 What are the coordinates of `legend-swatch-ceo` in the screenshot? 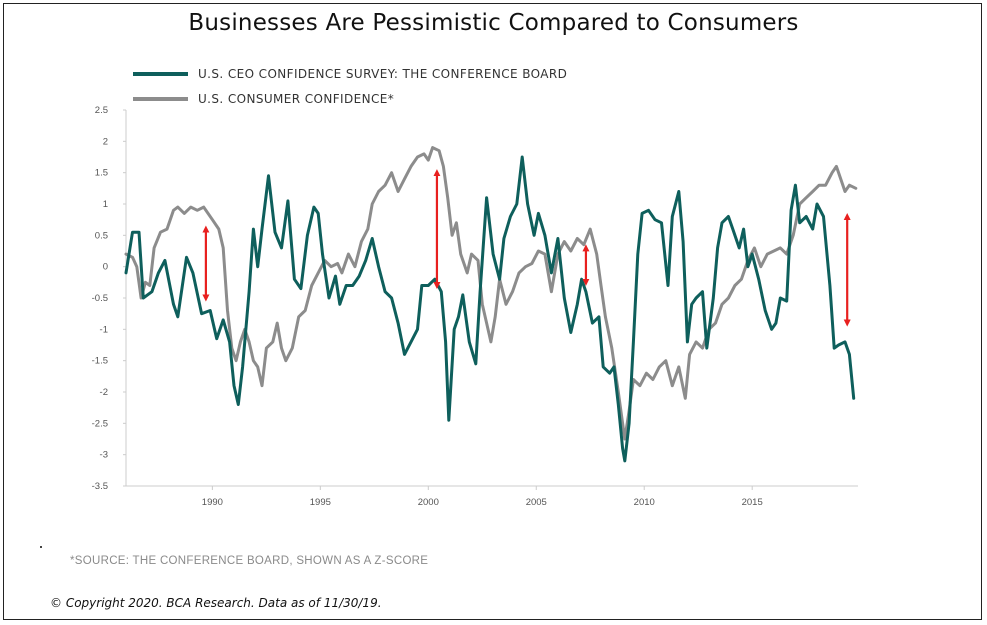 It's located at (160, 74).